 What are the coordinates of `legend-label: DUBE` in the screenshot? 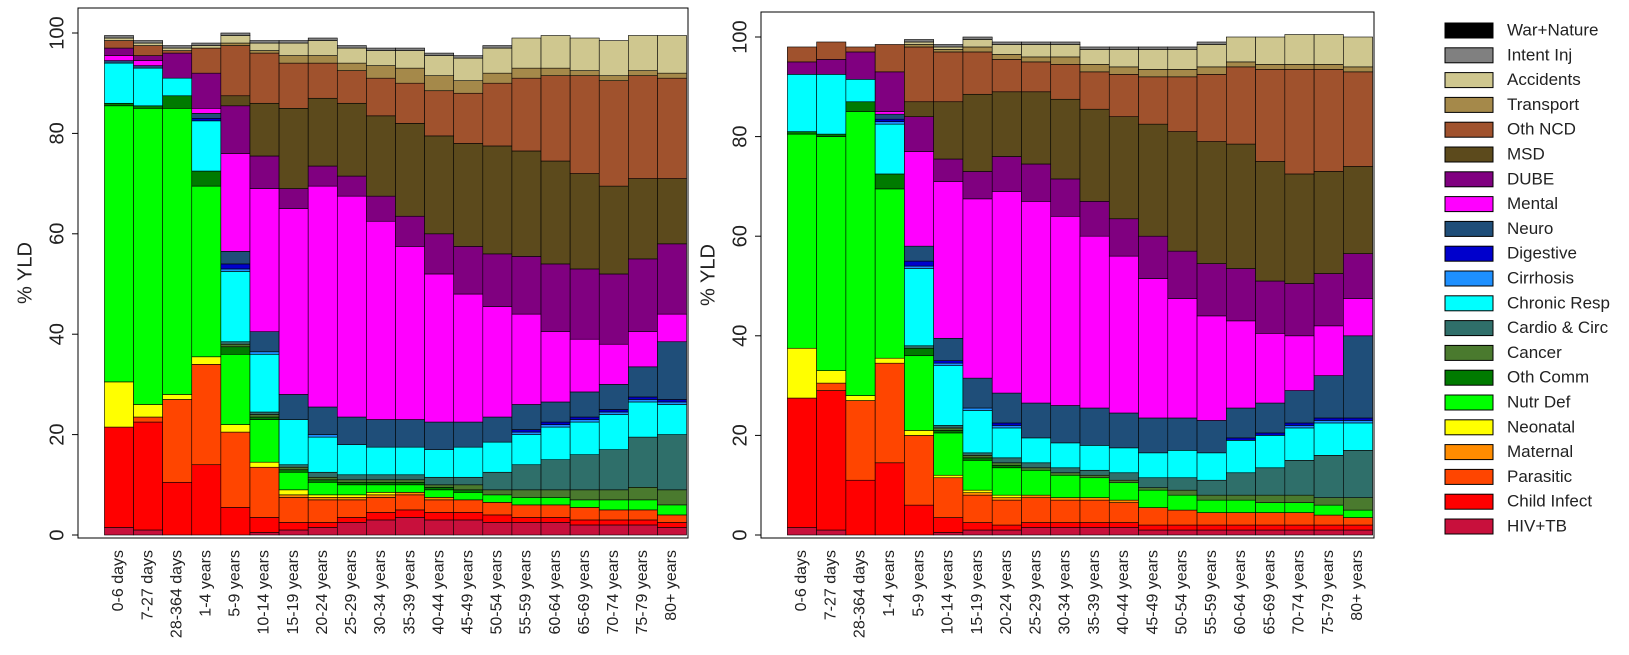 It's located at (1530, 178).